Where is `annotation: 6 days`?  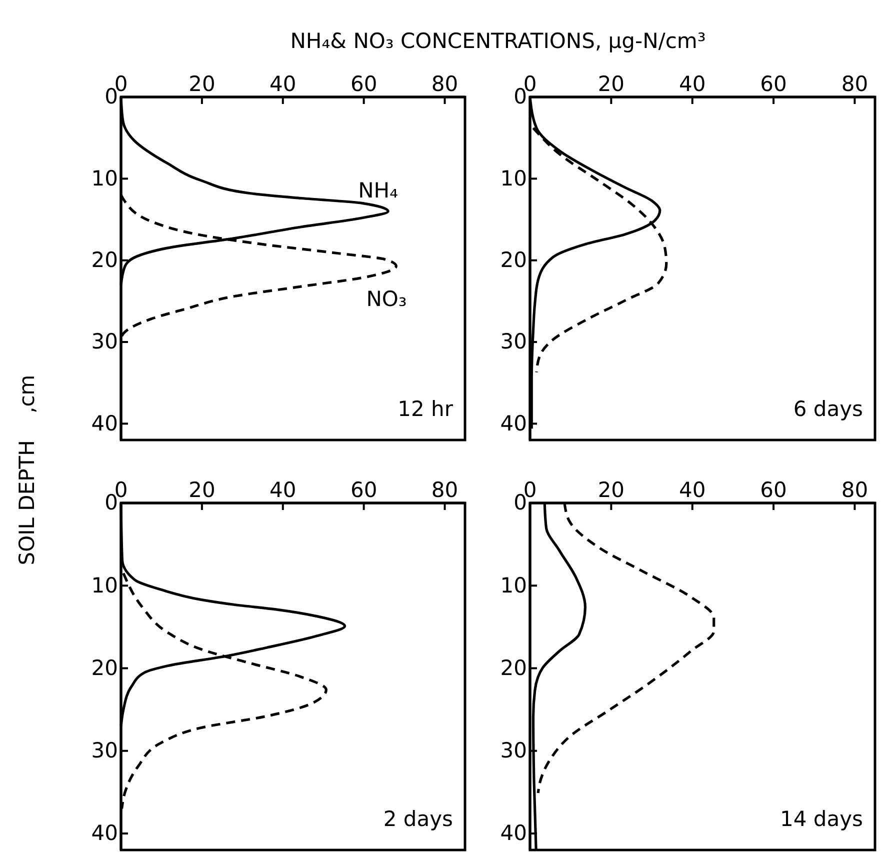 annotation: 6 days is located at coordinates (828, 409).